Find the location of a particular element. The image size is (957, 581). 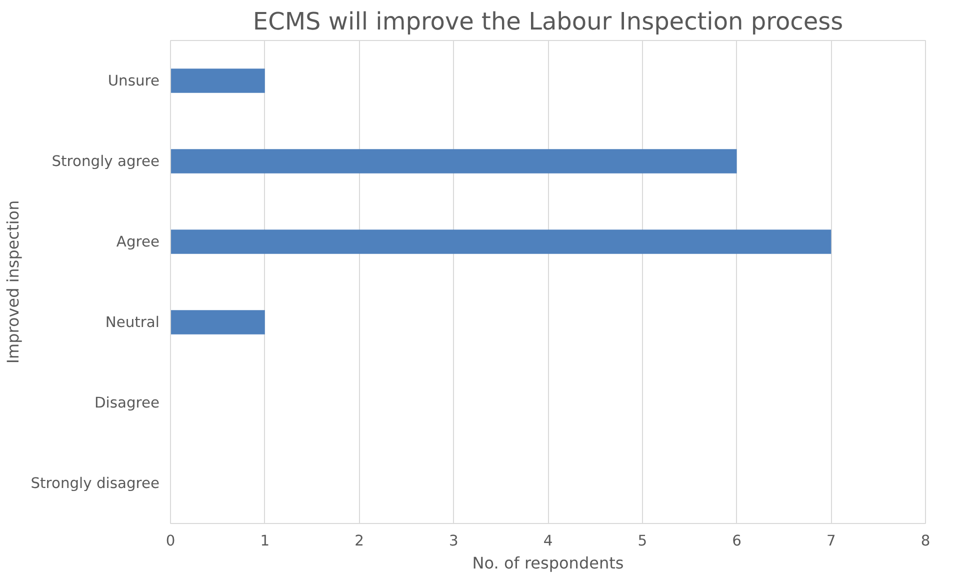

x-axis-title: No. of respondents is located at coordinates (548, 563).